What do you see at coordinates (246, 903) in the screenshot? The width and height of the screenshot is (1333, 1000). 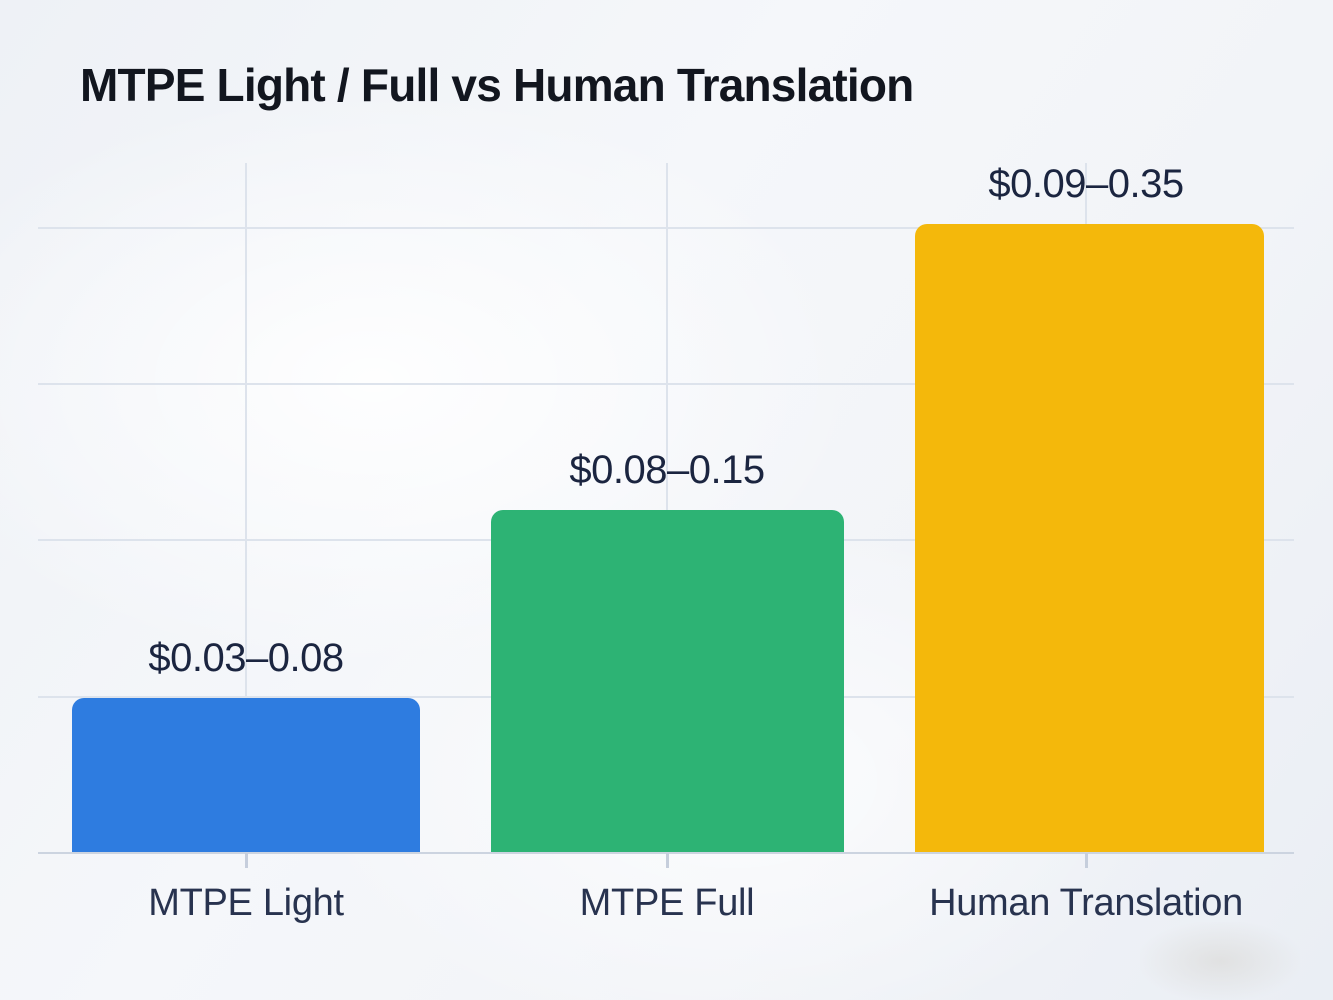 I see `category-label-mtpe-light: MTPE Light` at bounding box center [246, 903].